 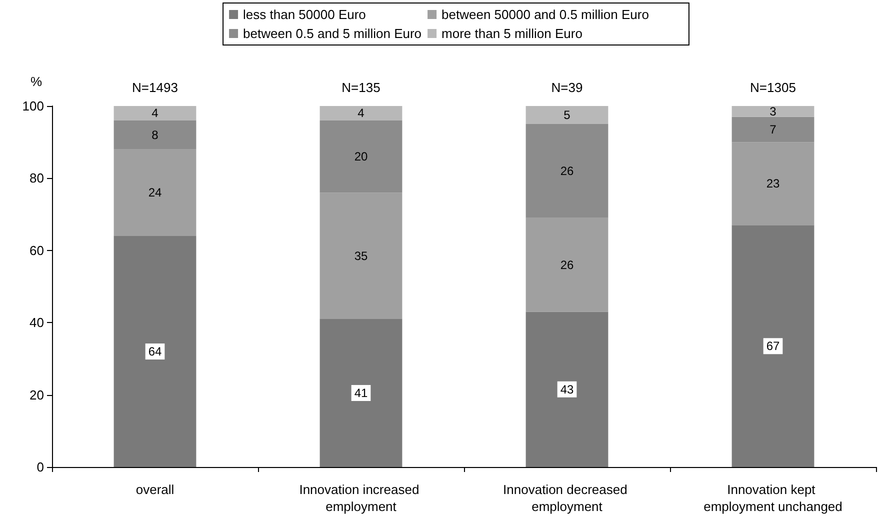 What do you see at coordinates (304, 14) in the screenshot?
I see `legend-label: less than 50000 Euro` at bounding box center [304, 14].